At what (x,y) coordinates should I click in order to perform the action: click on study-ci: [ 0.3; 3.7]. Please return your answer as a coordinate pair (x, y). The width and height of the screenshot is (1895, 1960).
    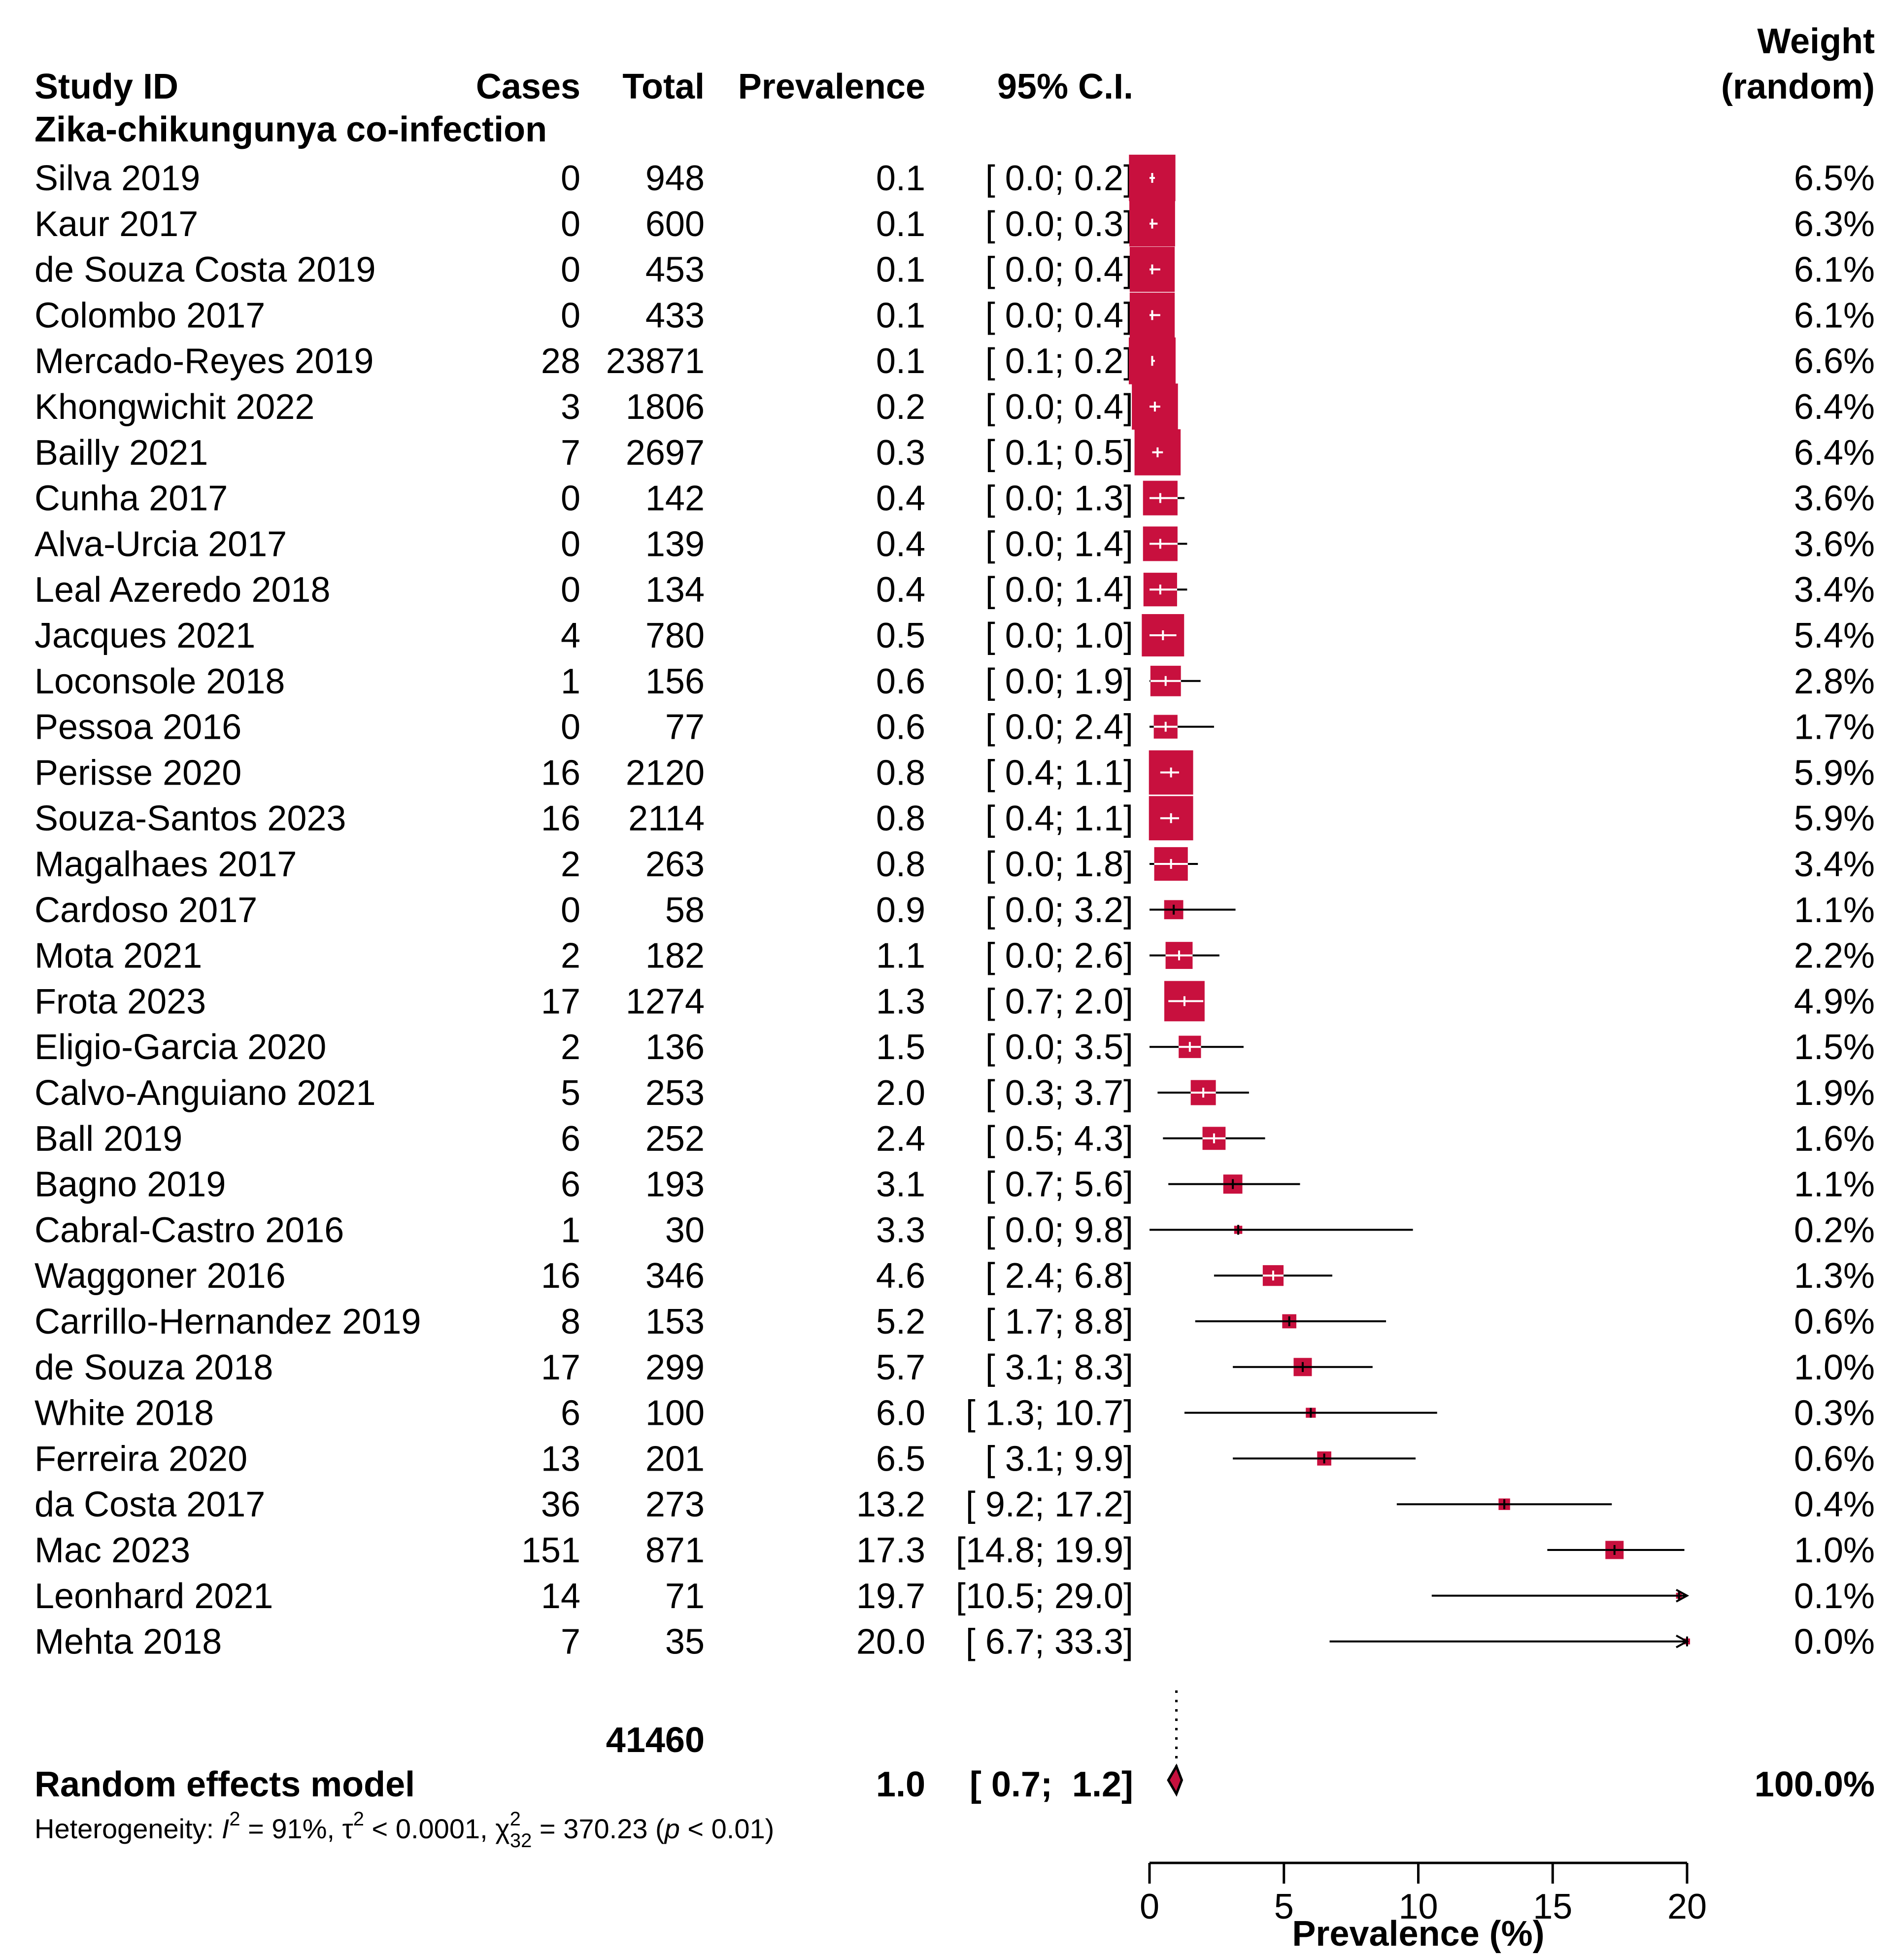
    Looking at the image, I should click on (1059, 1093).